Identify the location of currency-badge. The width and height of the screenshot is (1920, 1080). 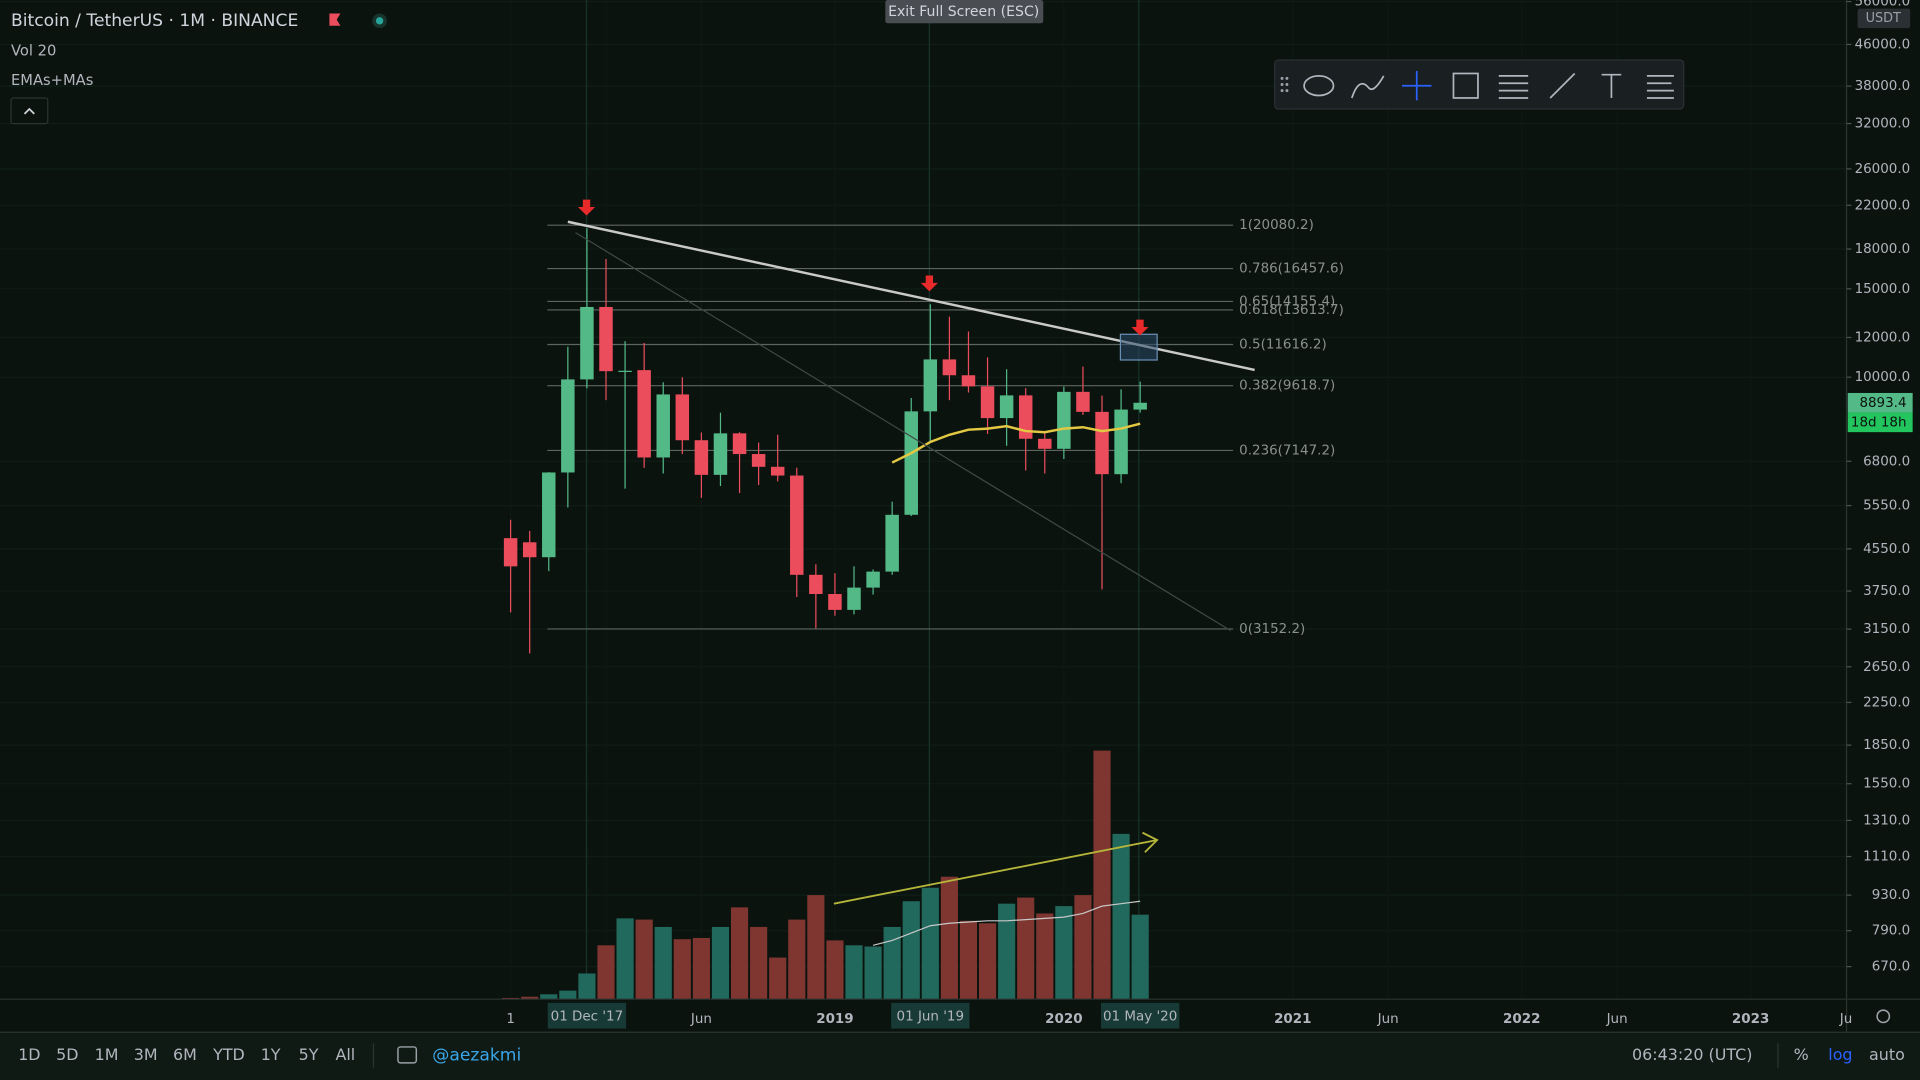
(1884, 18).